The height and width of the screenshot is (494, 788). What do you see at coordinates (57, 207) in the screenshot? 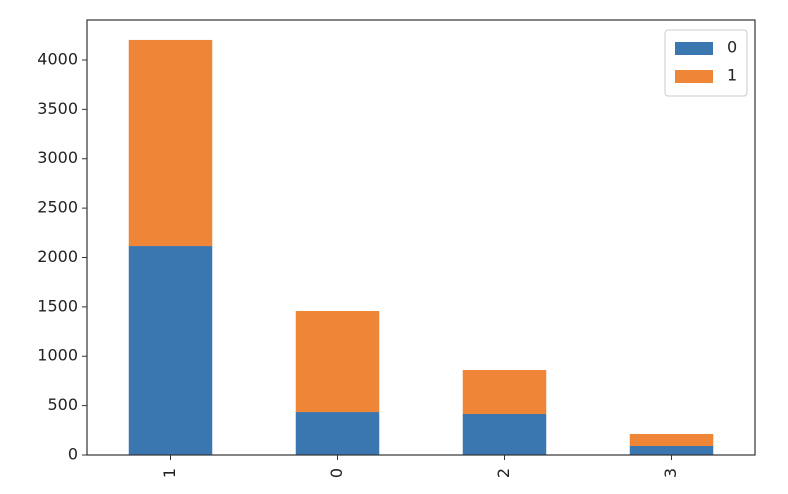
I see `y-tick-label: 2500` at bounding box center [57, 207].